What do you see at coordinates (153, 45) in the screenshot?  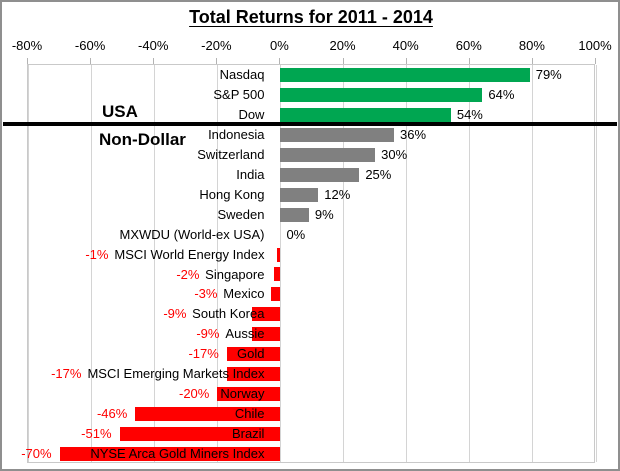 I see `x-axis-tick-label: -40%` at bounding box center [153, 45].